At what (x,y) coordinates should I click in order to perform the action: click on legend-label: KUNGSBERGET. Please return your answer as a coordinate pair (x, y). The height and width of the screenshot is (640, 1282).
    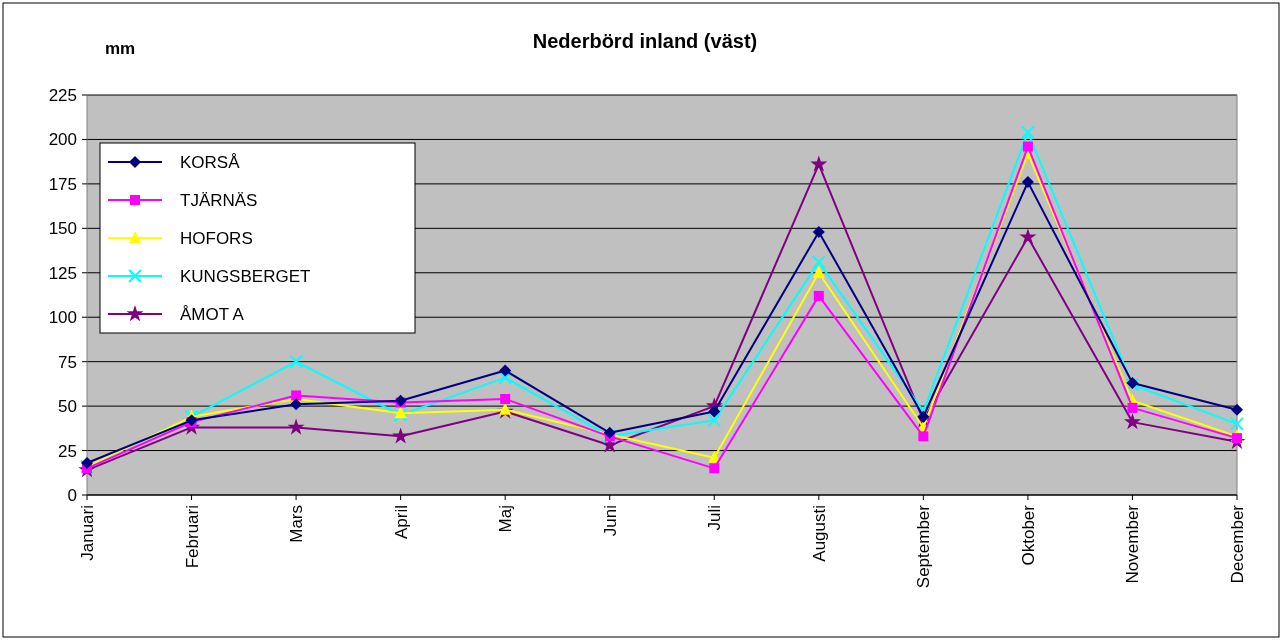
    Looking at the image, I should click on (245, 276).